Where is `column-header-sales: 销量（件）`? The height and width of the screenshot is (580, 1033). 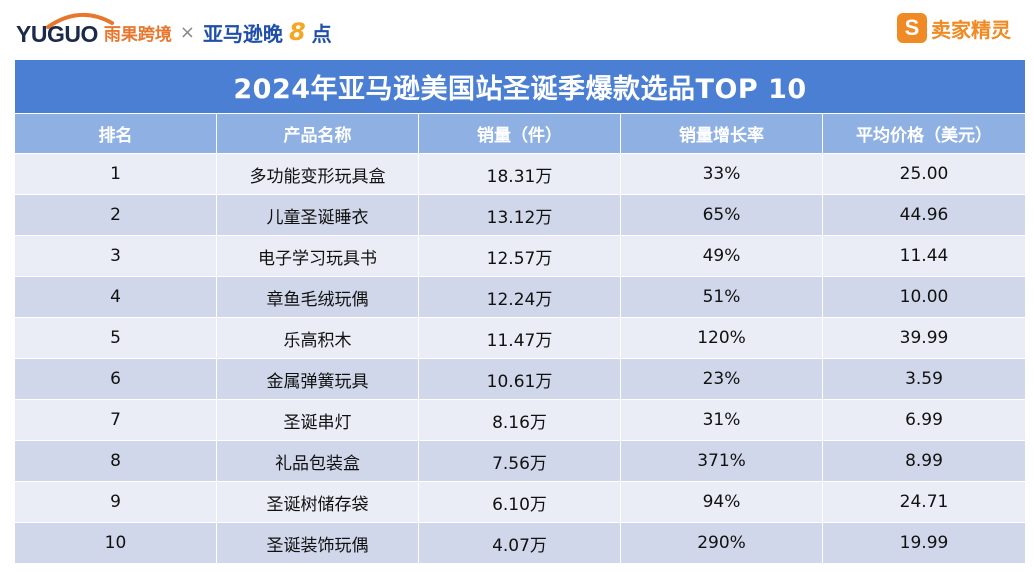 column-header-sales: 销量（件） is located at coordinates (519, 133).